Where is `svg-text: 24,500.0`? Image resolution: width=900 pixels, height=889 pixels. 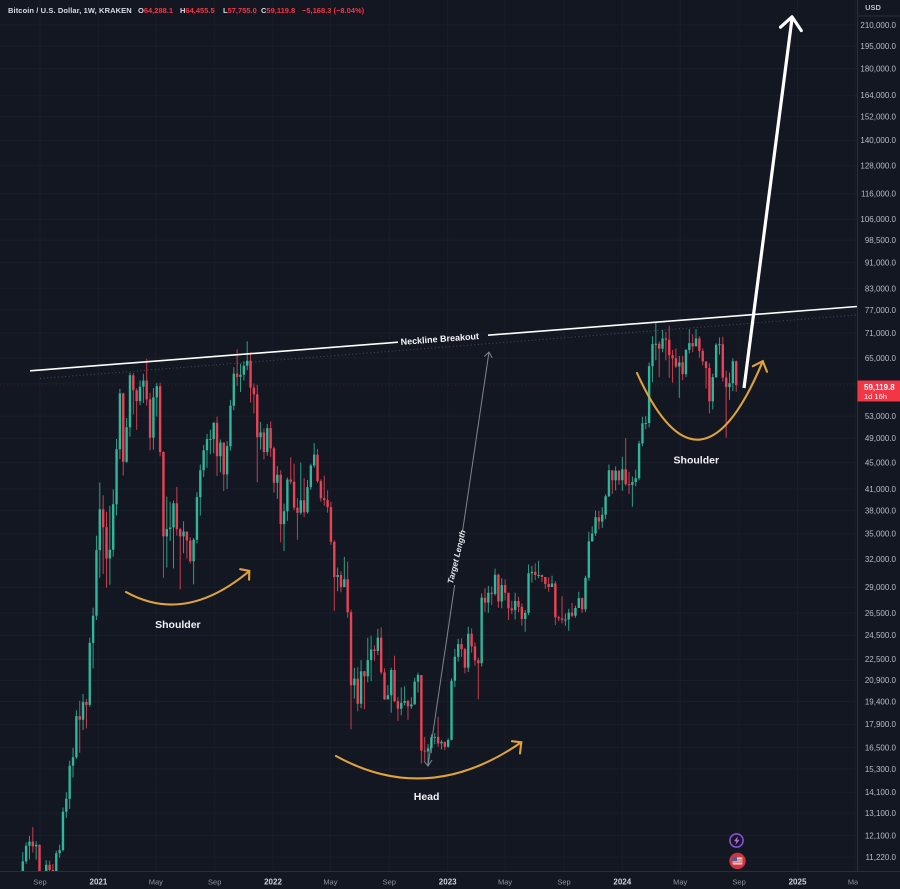
svg-text: 24,500.0 is located at coordinates (881, 635).